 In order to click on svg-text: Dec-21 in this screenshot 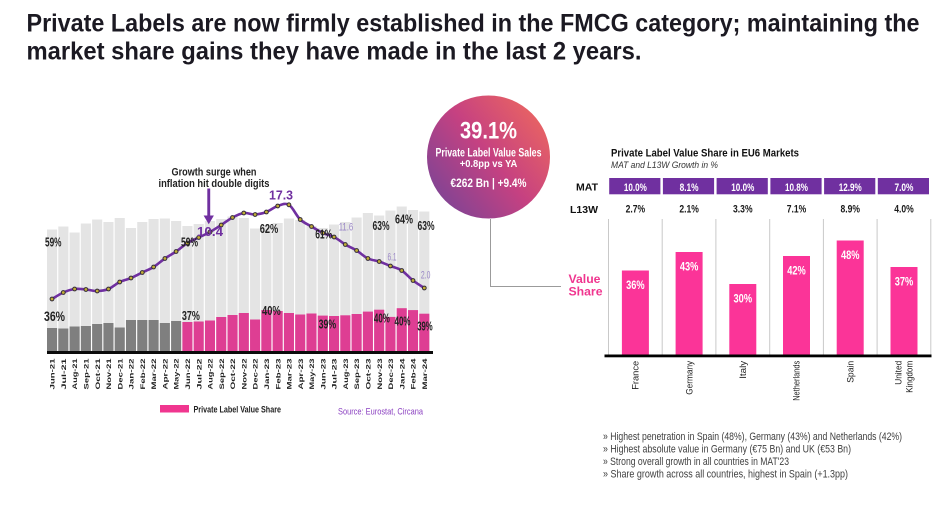, I will do `click(120, 374)`.